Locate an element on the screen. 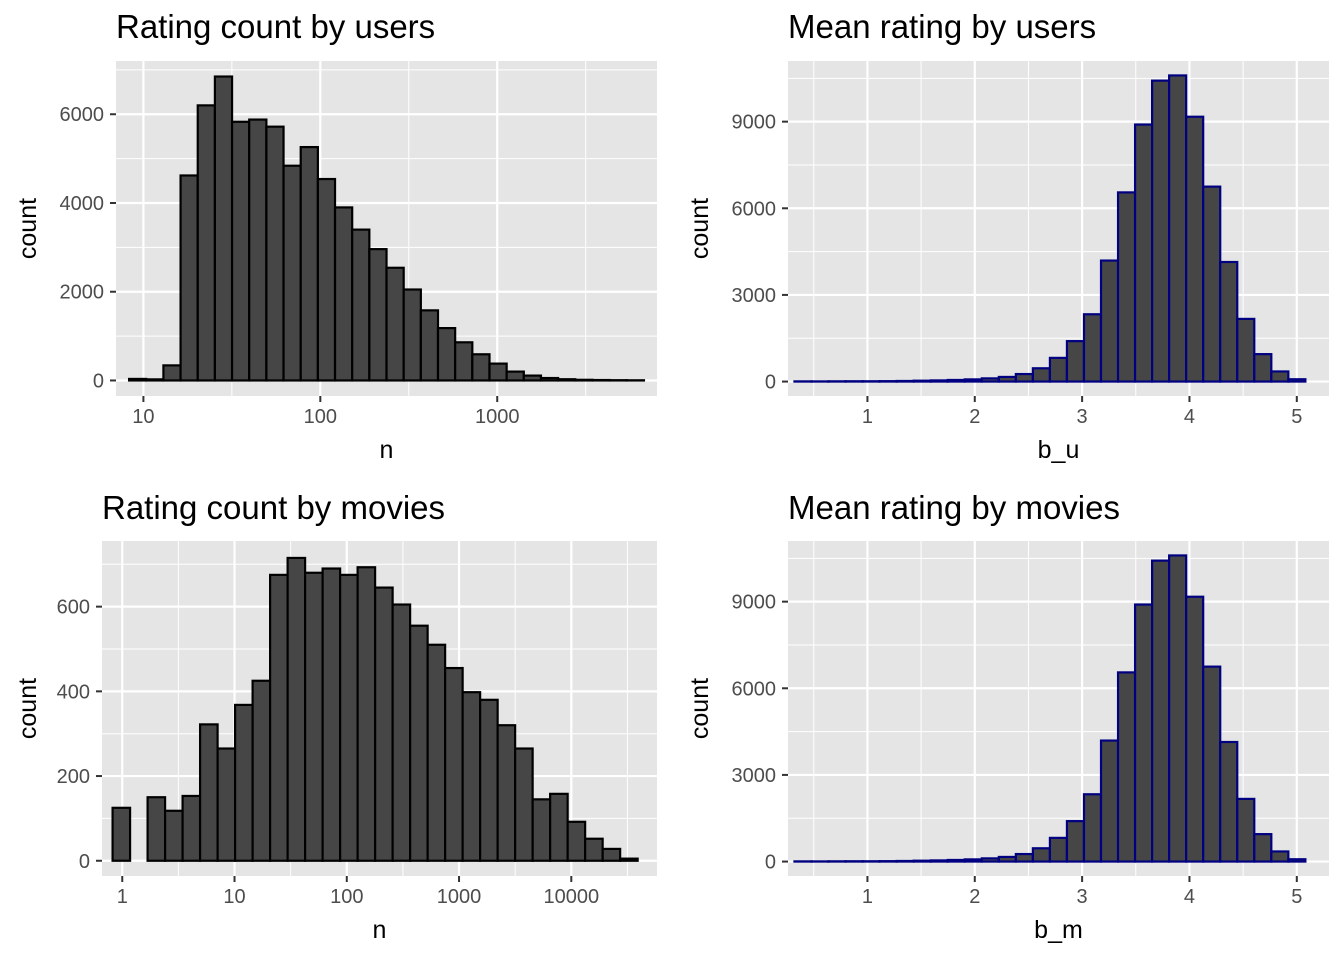 The height and width of the screenshot is (960, 1344). x-tick-label: 4 is located at coordinates (1189, 417).